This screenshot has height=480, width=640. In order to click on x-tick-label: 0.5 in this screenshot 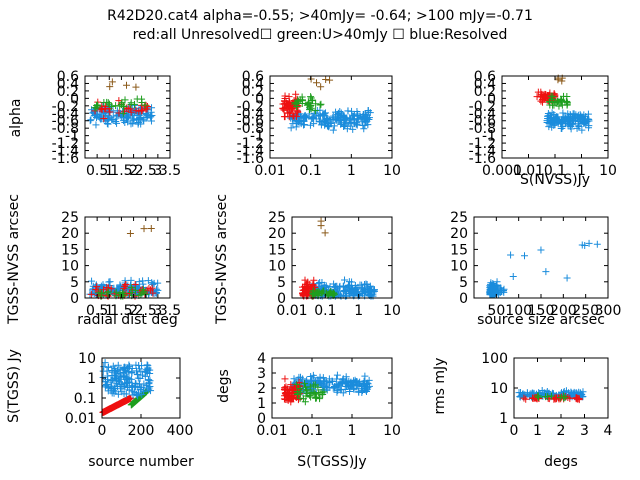, I will do `click(97, 311)`.